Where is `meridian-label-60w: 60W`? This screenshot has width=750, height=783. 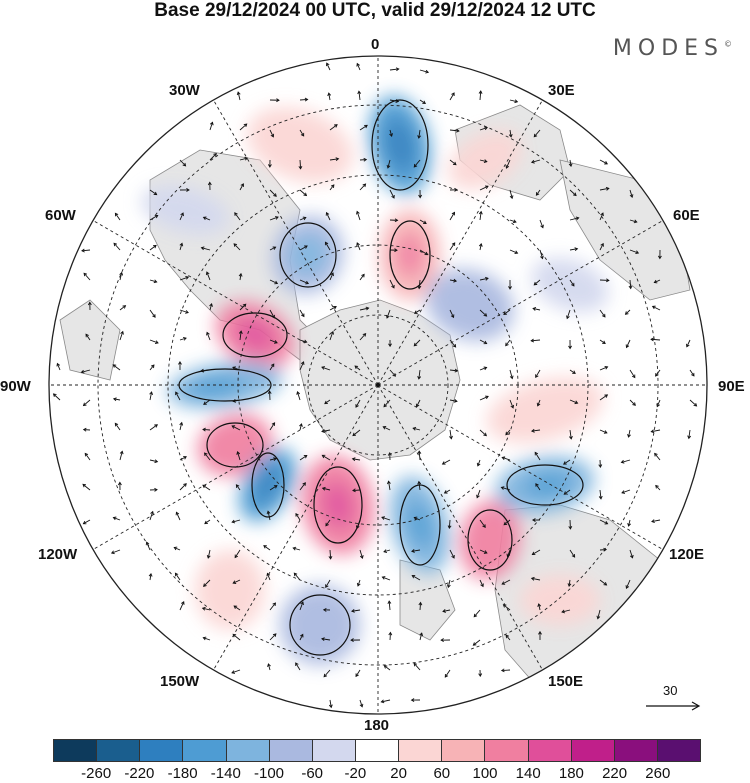
meridian-label-60w: 60W is located at coordinates (60, 215).